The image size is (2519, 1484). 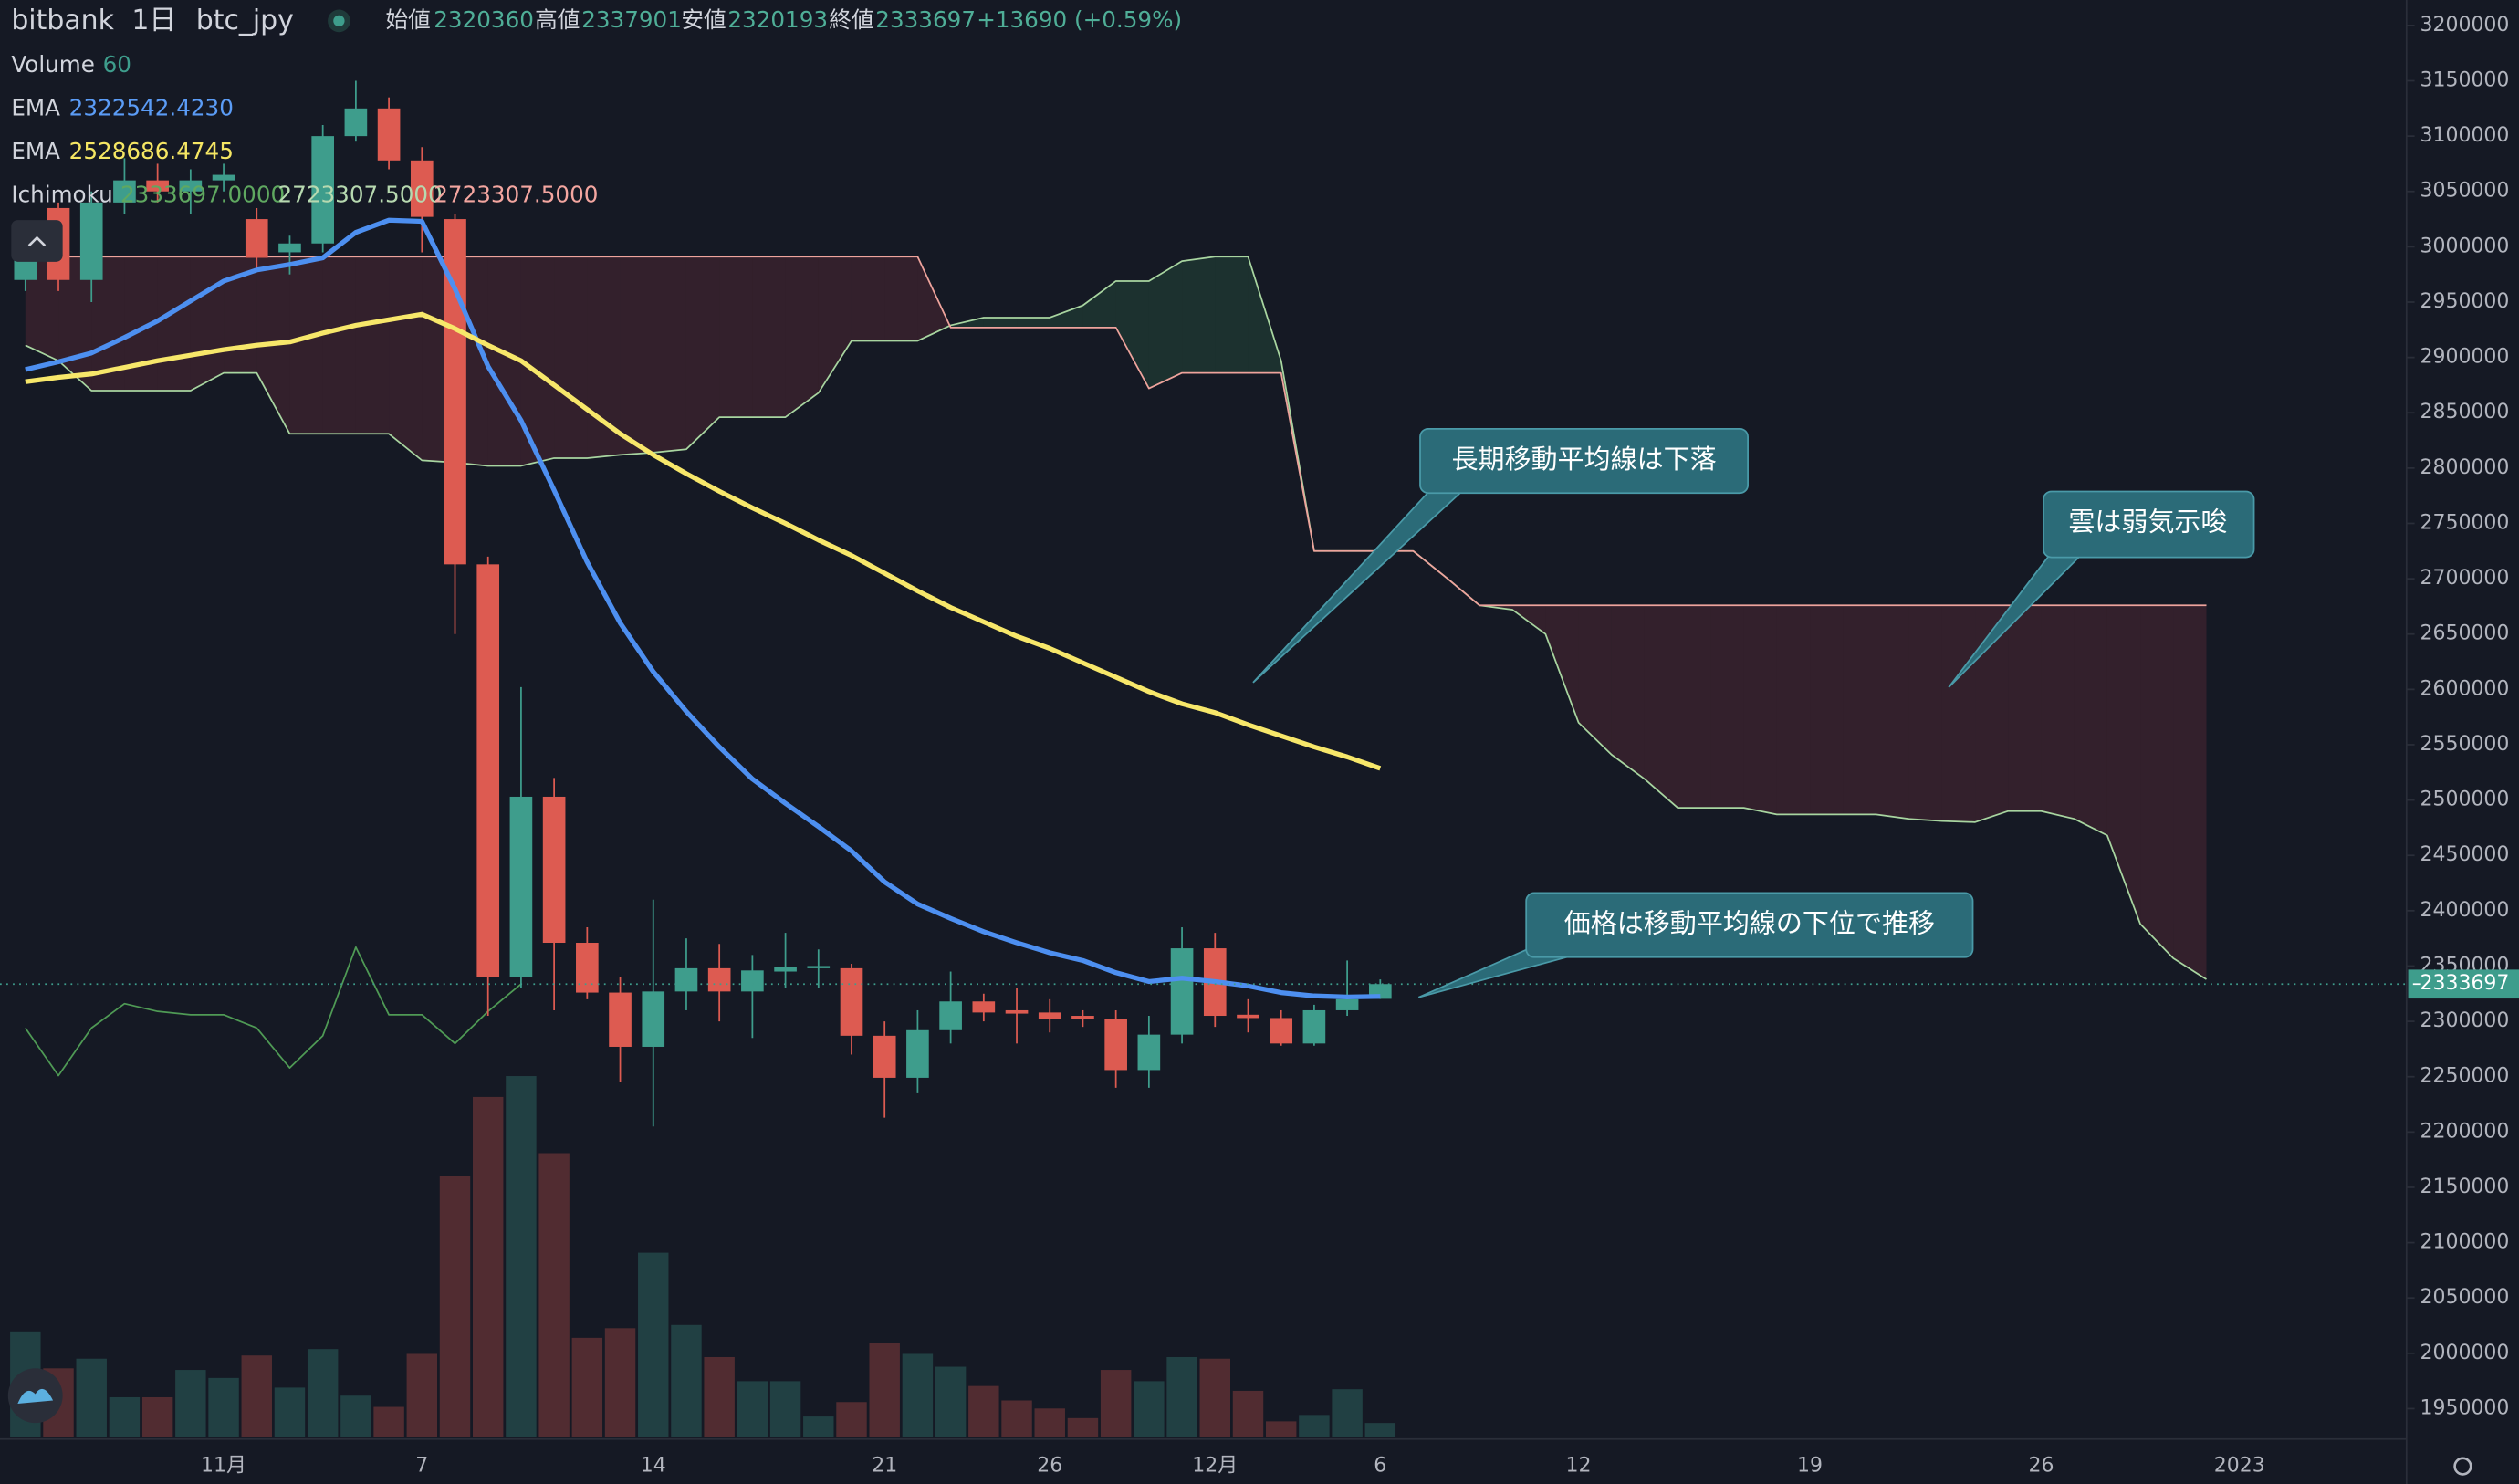 What do you see at coordinates (1079, 19) in the screenshot?
I see `change: +13690 (+0.59%)` at bounding box center [1079, 19].